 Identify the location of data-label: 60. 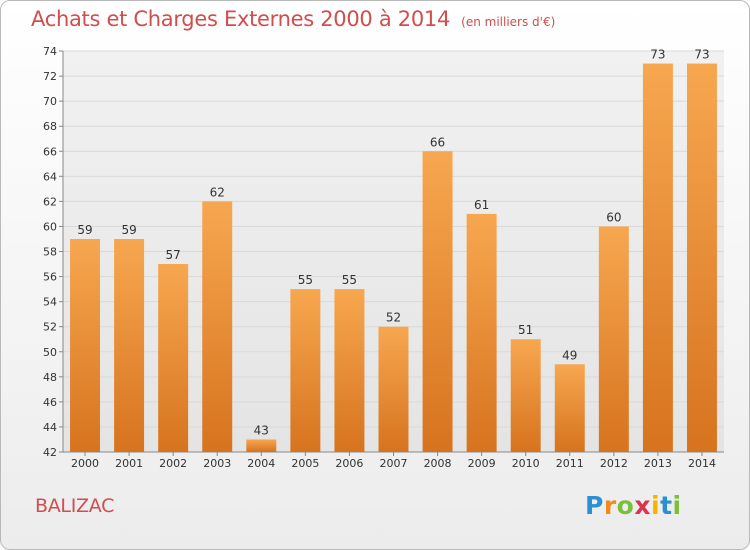
(613, 217).